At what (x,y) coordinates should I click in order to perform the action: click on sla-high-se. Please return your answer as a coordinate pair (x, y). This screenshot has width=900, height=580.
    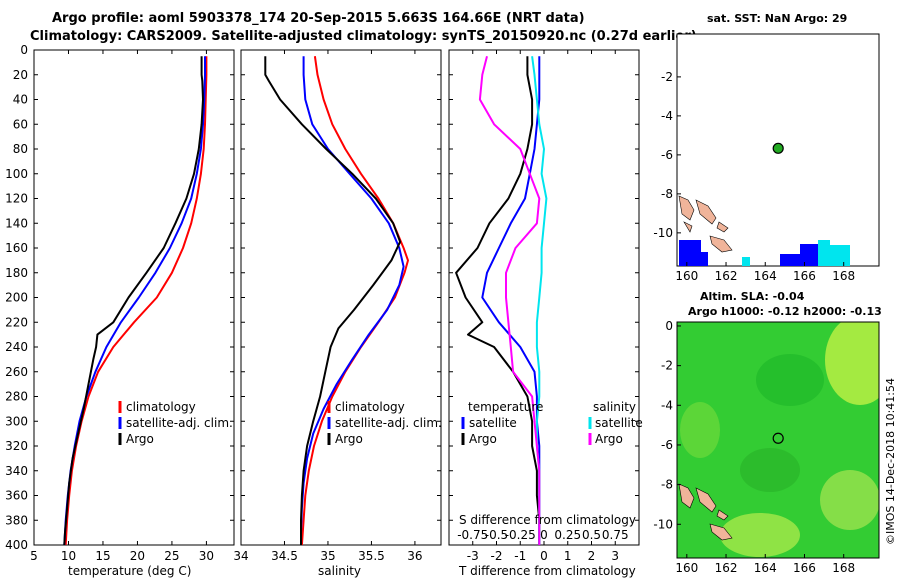
    Looking at the image, I should click on (849, 500).